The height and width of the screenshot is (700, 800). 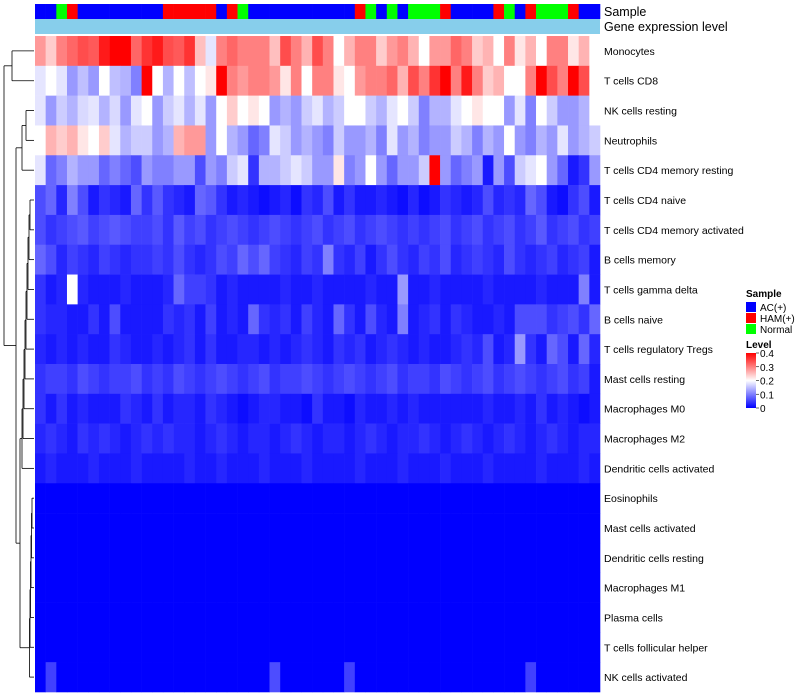 What do you see at coordinates (631, 82) in the screenshot?
I see `row-label: T cells CD8` at bounding box center [631, 82].